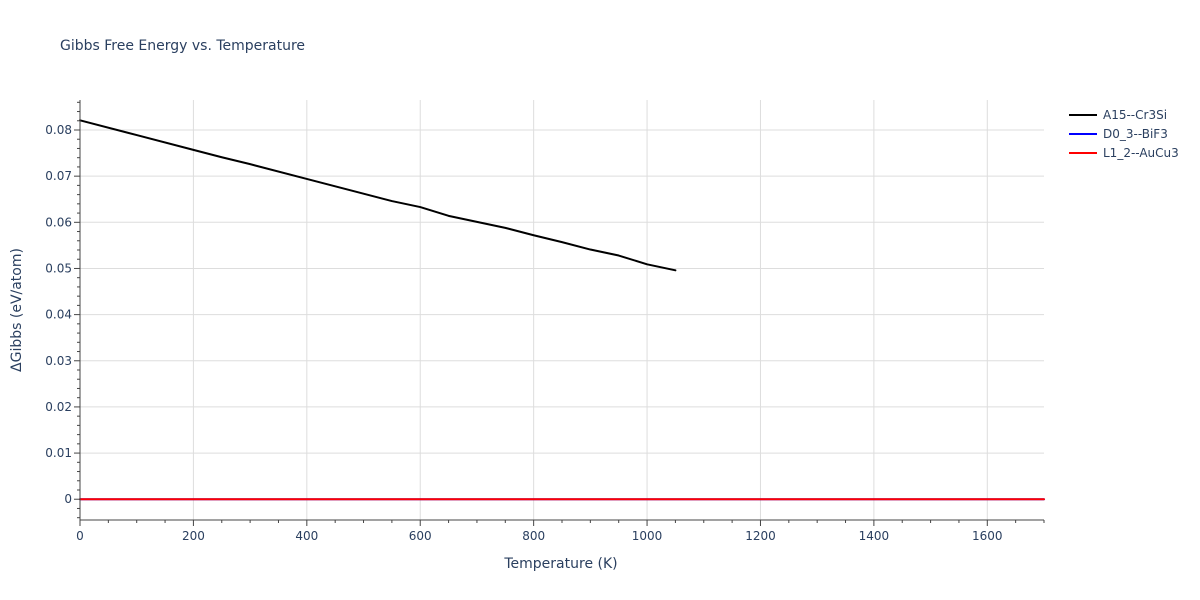 This screenshot has width=1200, height=600. I want to click on y-tick-label: 0.08, so click(58, 130).